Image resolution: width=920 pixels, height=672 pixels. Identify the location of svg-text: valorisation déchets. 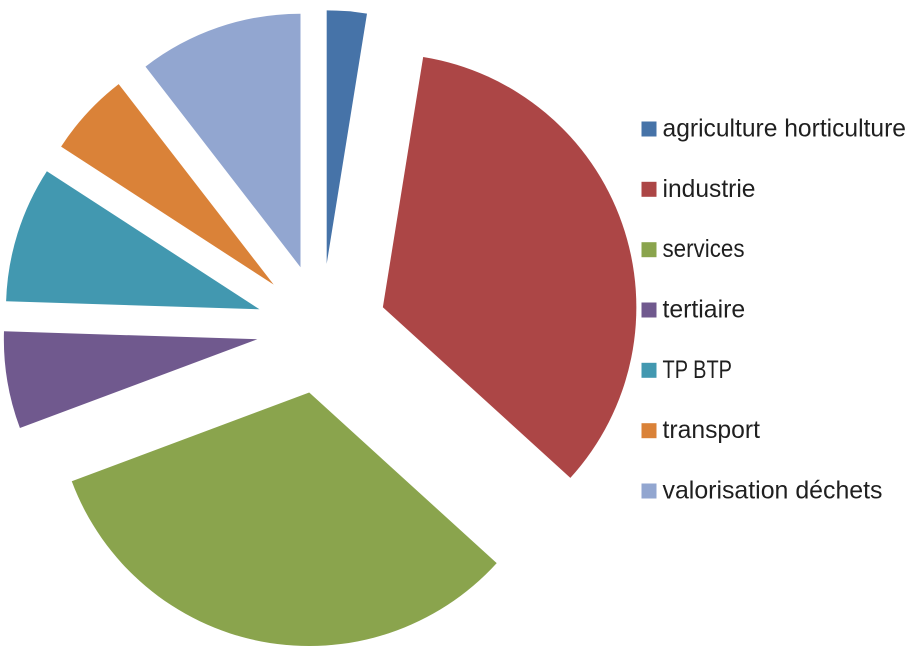
(773, 491).